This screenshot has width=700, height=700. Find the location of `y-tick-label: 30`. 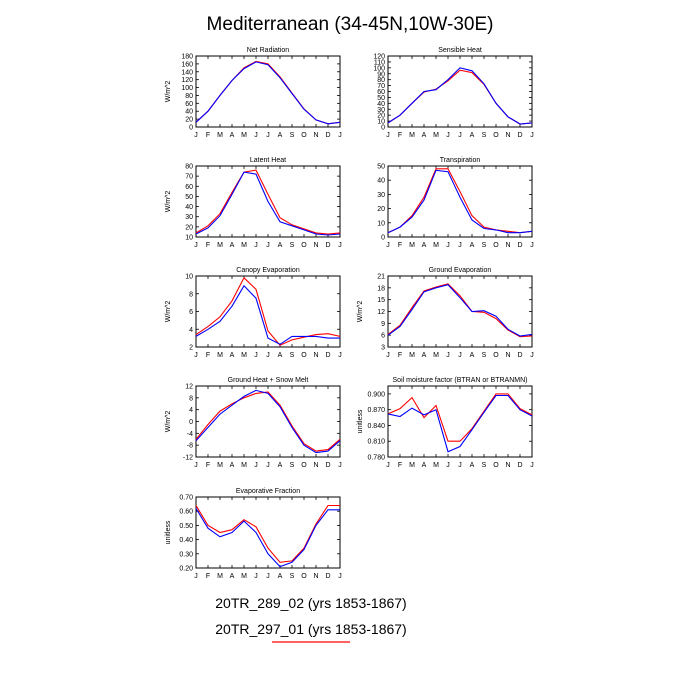

y-tick-label: 30 is located at coordinates (381, 195).